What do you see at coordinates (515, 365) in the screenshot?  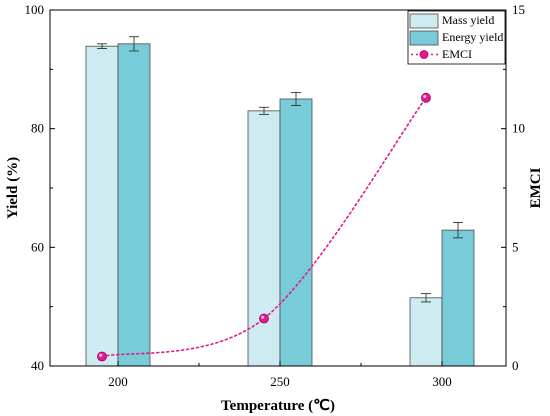 I see `y-right-tick-label: 0` at bounding box center [515, 365].